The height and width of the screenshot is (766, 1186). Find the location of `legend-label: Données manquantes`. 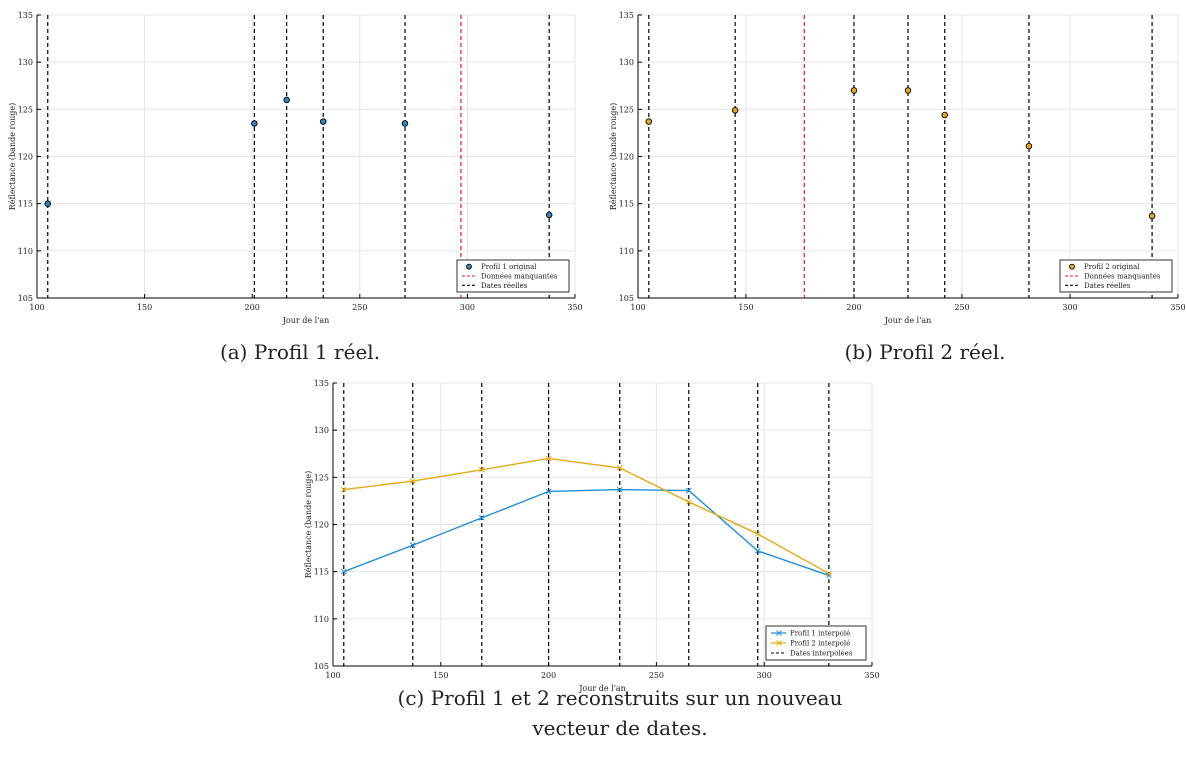

legend-label: Données manquantes is located at coordinates (1122, 277).